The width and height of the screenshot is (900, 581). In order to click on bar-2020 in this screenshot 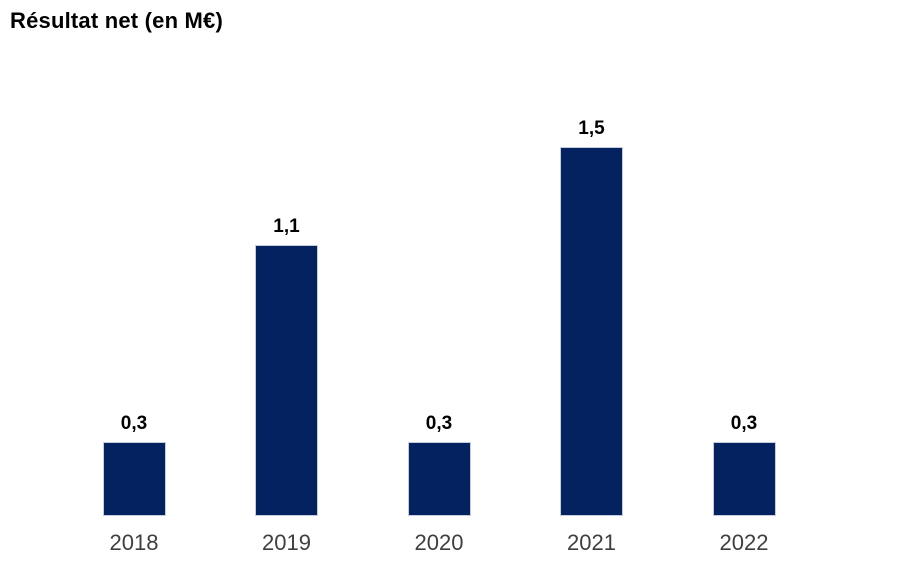, I will do `click(439, 479)`.